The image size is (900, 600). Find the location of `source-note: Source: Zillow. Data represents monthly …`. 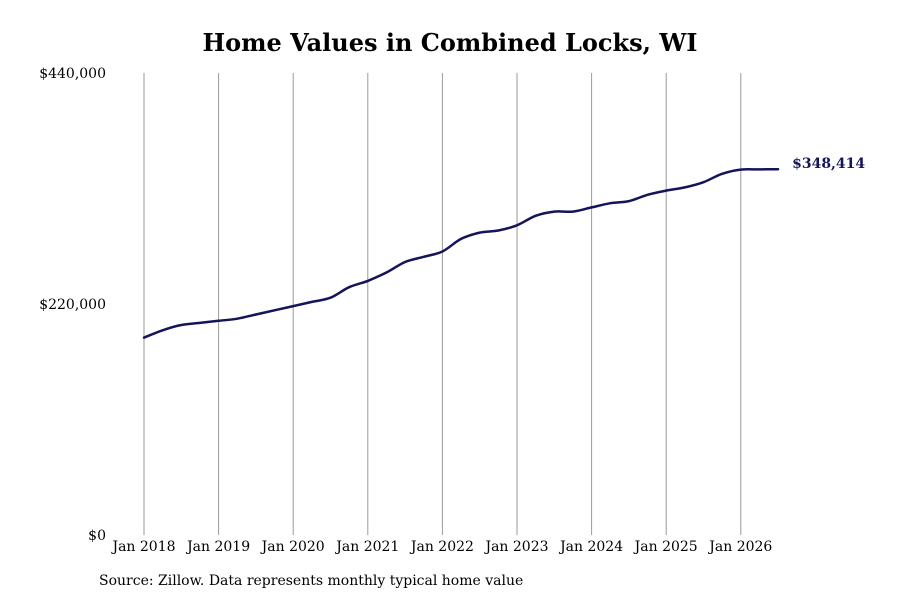

source-note: Source: Zillow. Data represents monthly … is located at coordinates (311, 581).